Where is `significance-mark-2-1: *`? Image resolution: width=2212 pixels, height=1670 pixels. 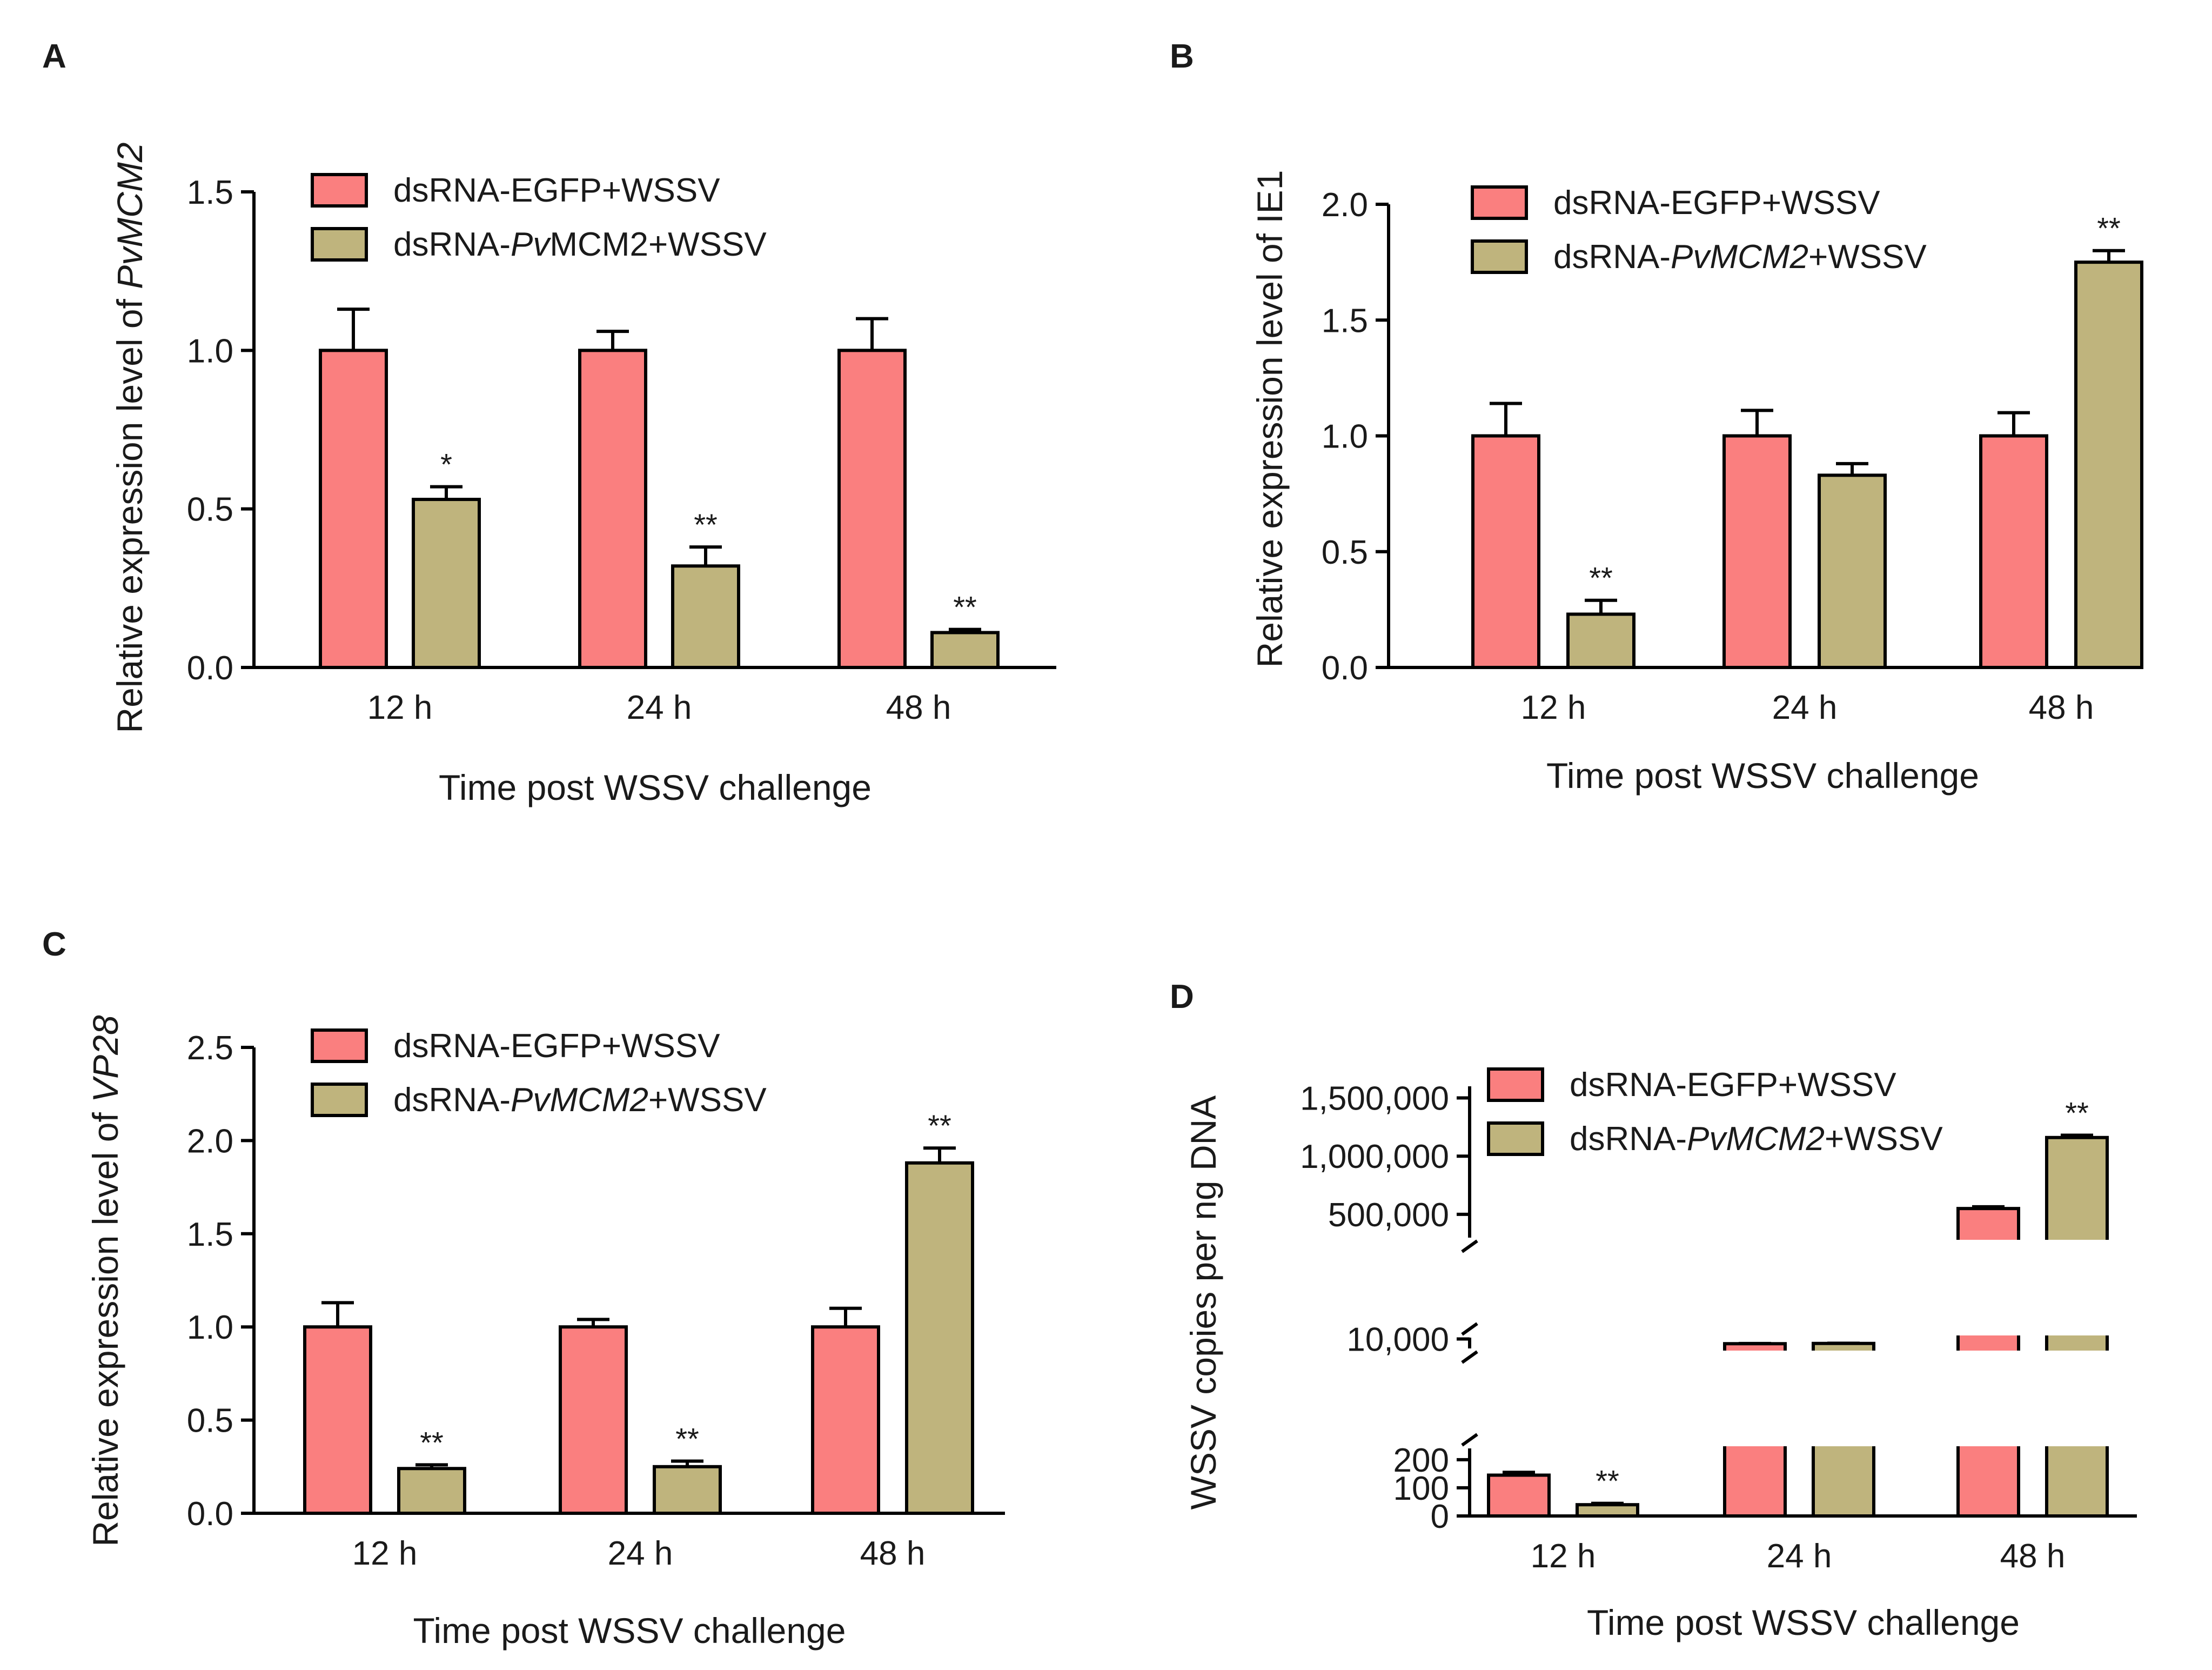 significance-mark-2-1: * is located at coordinates (446, 464).